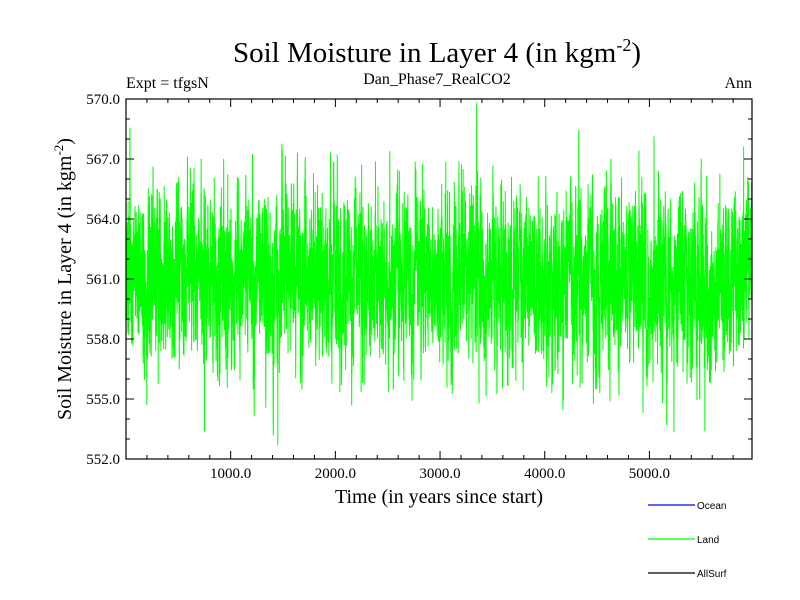 This screenshot has height=600, width=800. I want to click on run-label: Dan_Phase7_RealCO2, so click(437, 79).